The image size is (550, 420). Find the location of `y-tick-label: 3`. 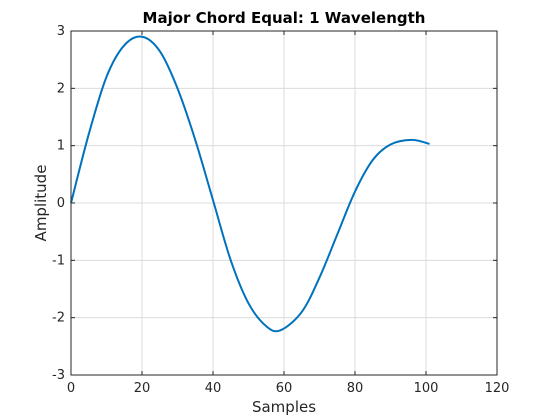

y-tick-label: 3 is located at coordinates (61, 31).